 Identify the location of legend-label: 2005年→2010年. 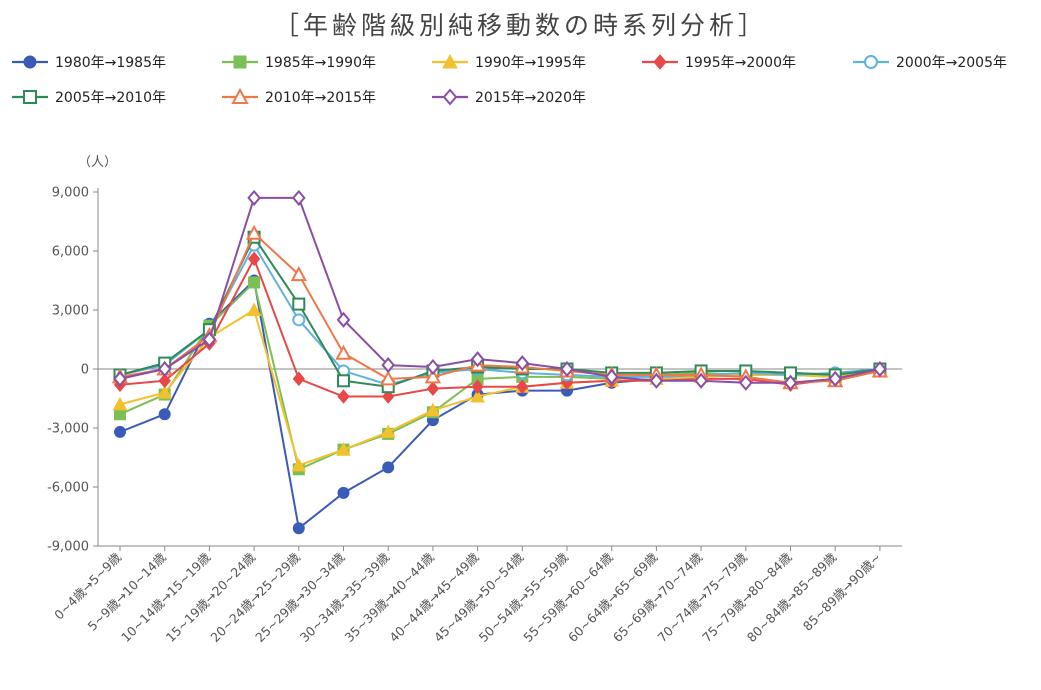
(110, 98).